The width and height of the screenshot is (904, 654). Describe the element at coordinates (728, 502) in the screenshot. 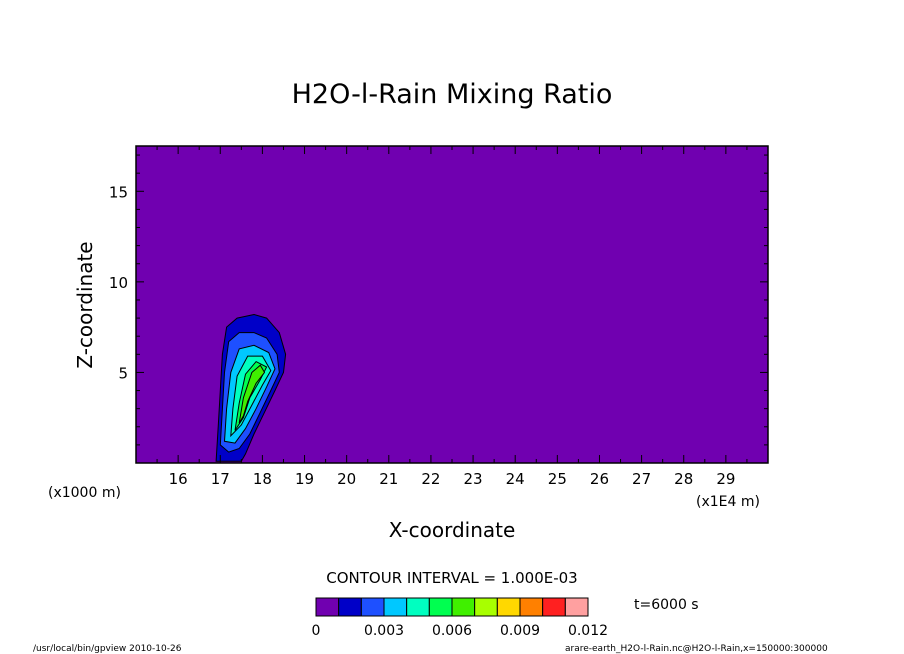

I see `x-unit-right: (x1E4 m)` at that location.